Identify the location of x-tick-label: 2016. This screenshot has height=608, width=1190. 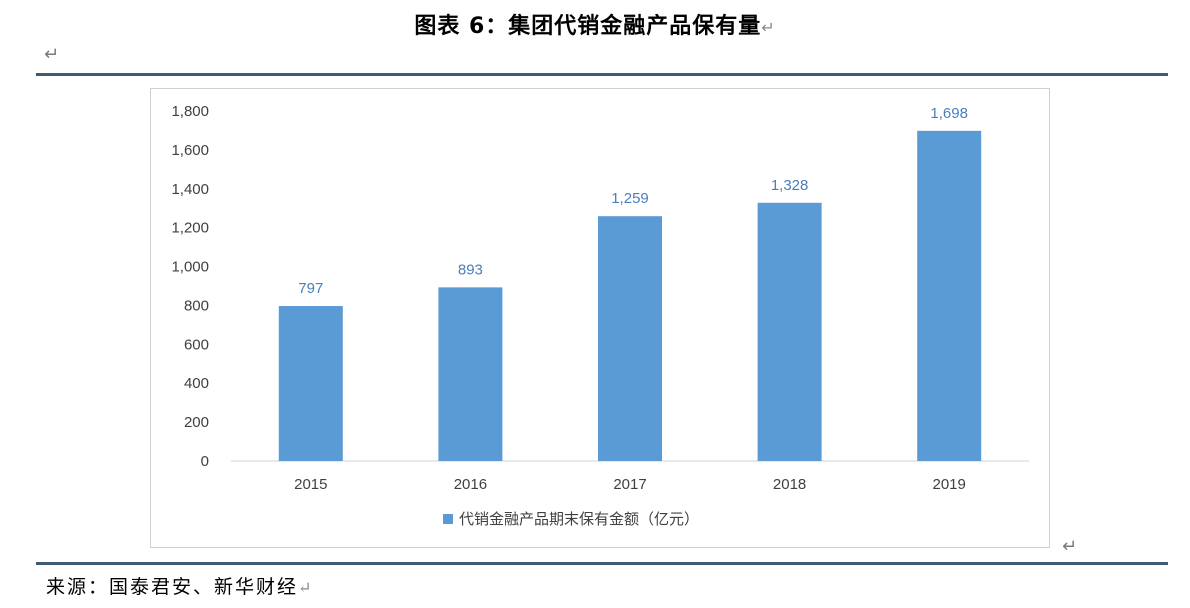
(470, 484).